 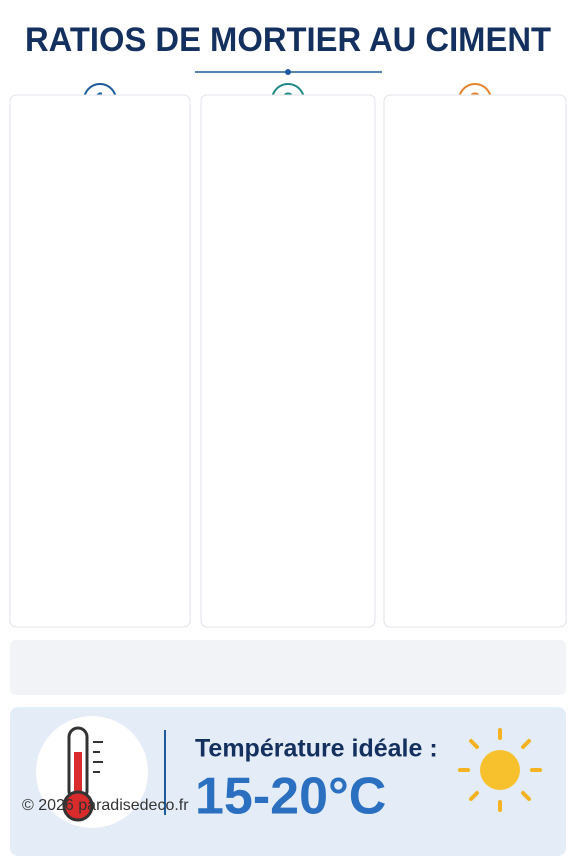 I want to click on temperature-label: Température idéale :, so click(x=316, y=749).